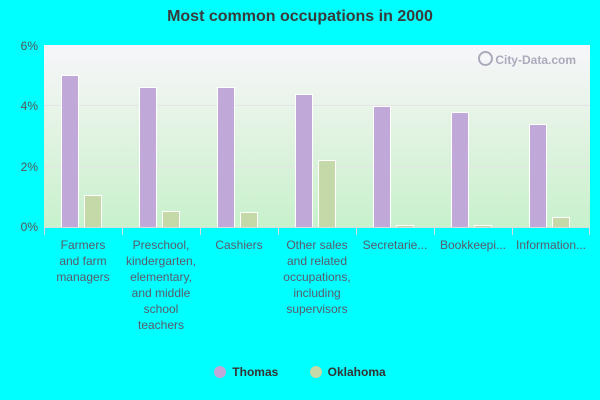  Describe the element at coordinates (535, 60) in the screenshot. I see `watermark-text: City-Data.com` at that location.